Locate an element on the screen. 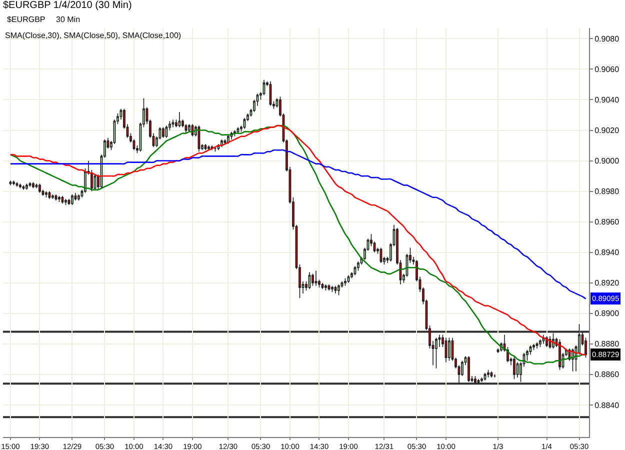 This screenshot has width=625, height=450. y-tick-label: 0.8840 is located at coordinates (607, 405).